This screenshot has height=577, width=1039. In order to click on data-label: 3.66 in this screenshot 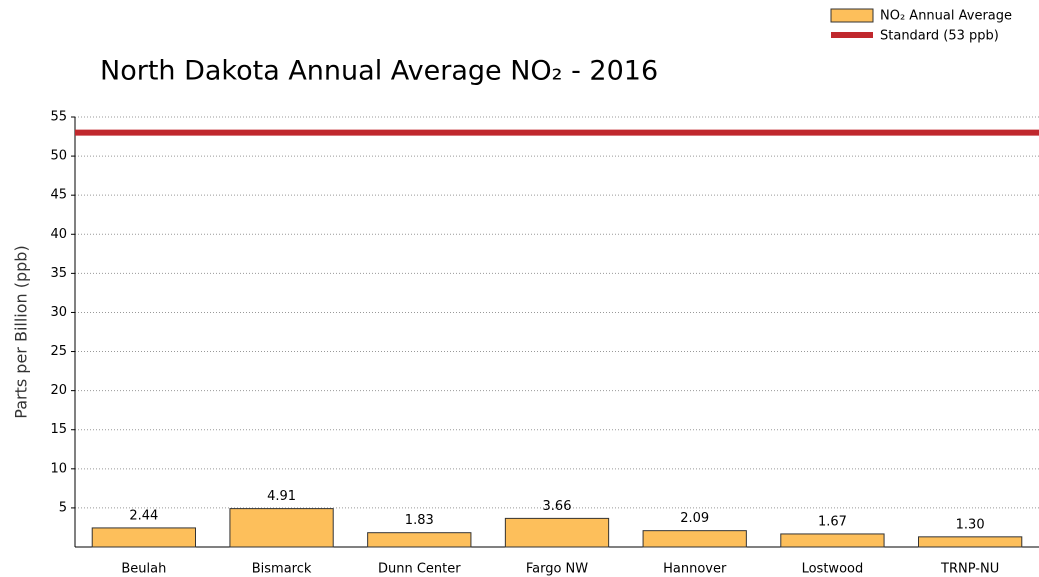, I will do `click(557, 506)`.